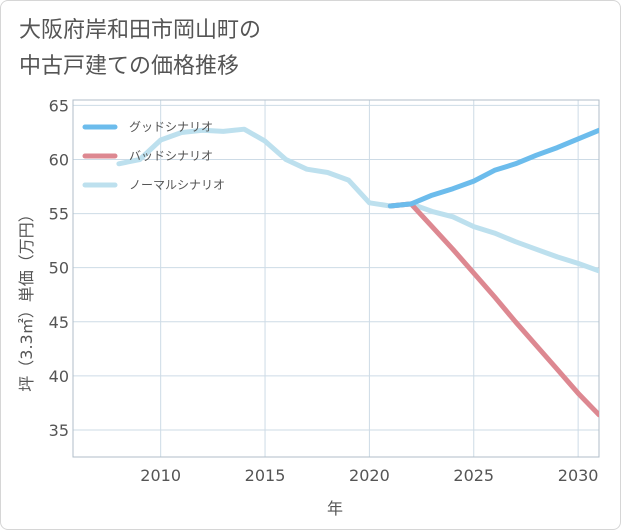  I want to click on x-tick-label: 2030, so click(578, 475).